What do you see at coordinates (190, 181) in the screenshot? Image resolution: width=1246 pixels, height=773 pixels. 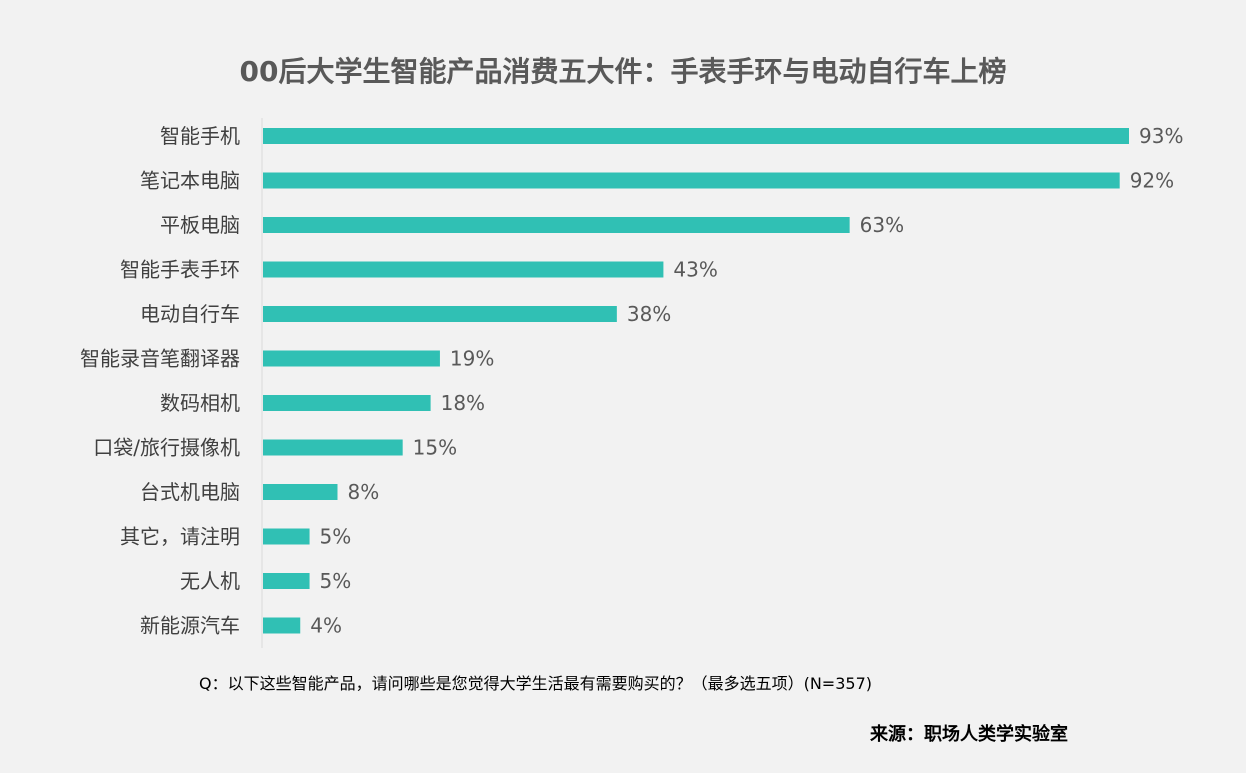 I see `category-label: 笔记本电脑` at bounding box center [190, 181].